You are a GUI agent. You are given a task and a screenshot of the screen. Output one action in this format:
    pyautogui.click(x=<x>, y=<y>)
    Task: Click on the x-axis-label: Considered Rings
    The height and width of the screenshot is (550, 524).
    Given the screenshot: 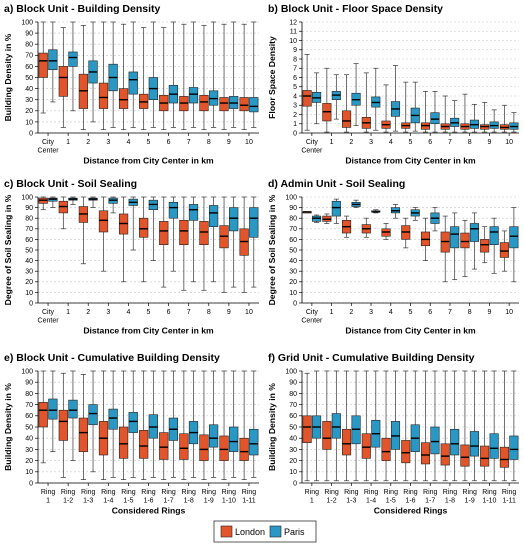 What is the action you would take?
    pyautogui.click(x=411, y=511)
    